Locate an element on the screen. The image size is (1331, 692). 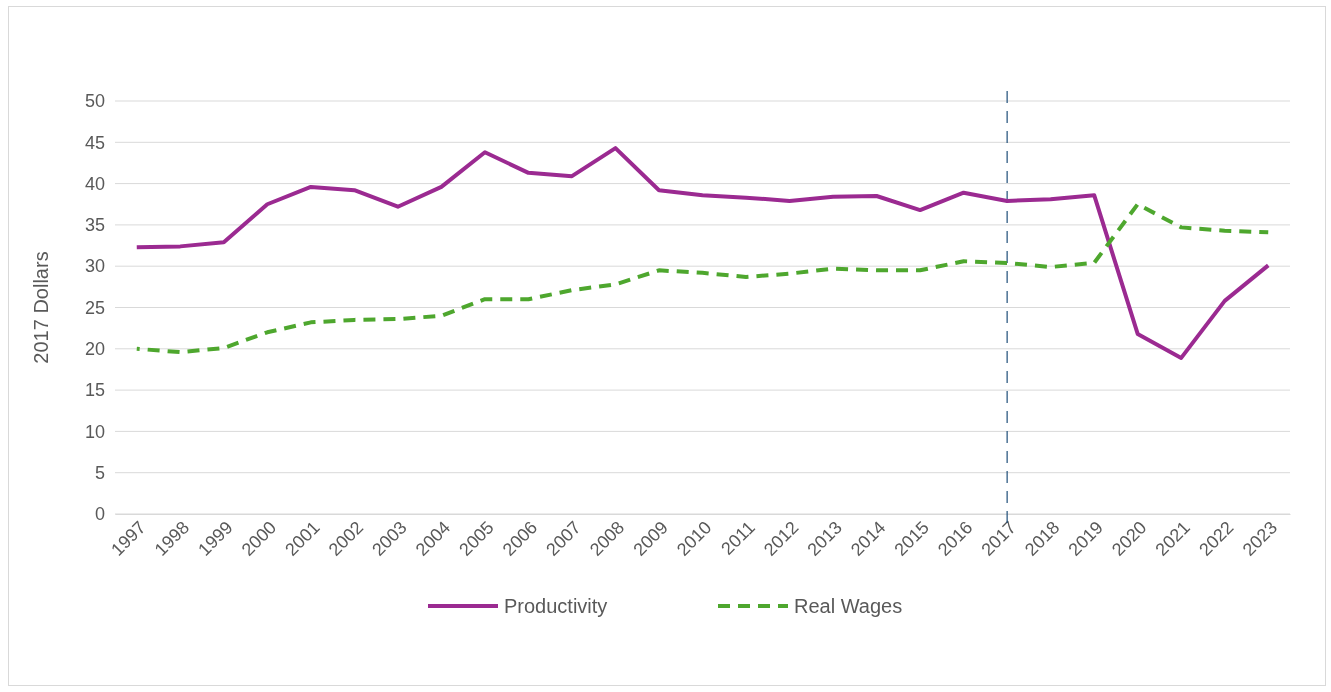
legend-label: Real Wages is located at coordinates (848, 606).